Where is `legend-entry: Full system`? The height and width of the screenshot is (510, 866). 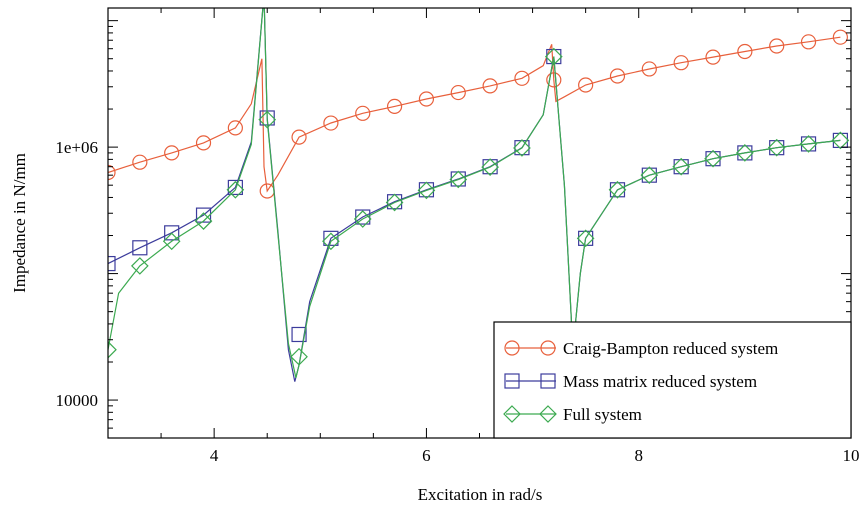
legend-entry: Full system is located at coordinates (572, 414).